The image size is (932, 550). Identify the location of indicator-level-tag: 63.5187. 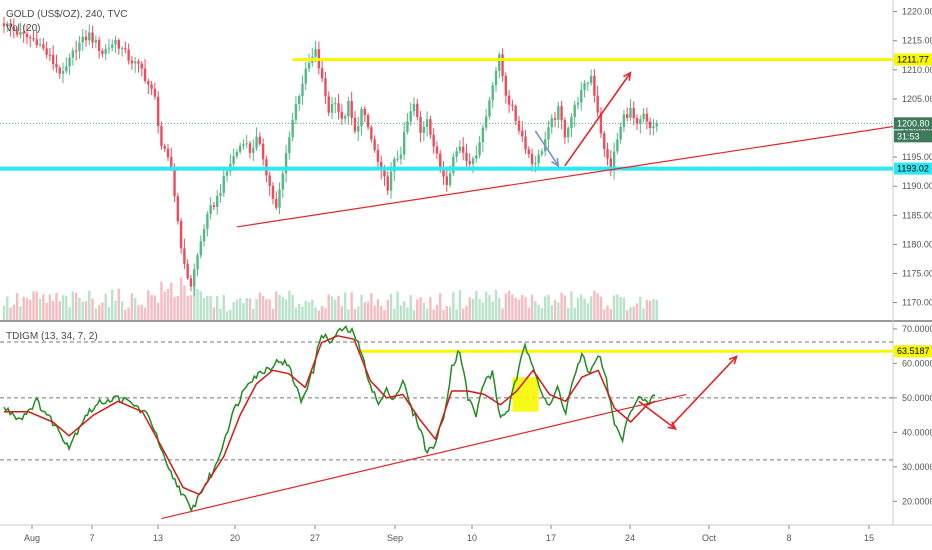
(913, 351).